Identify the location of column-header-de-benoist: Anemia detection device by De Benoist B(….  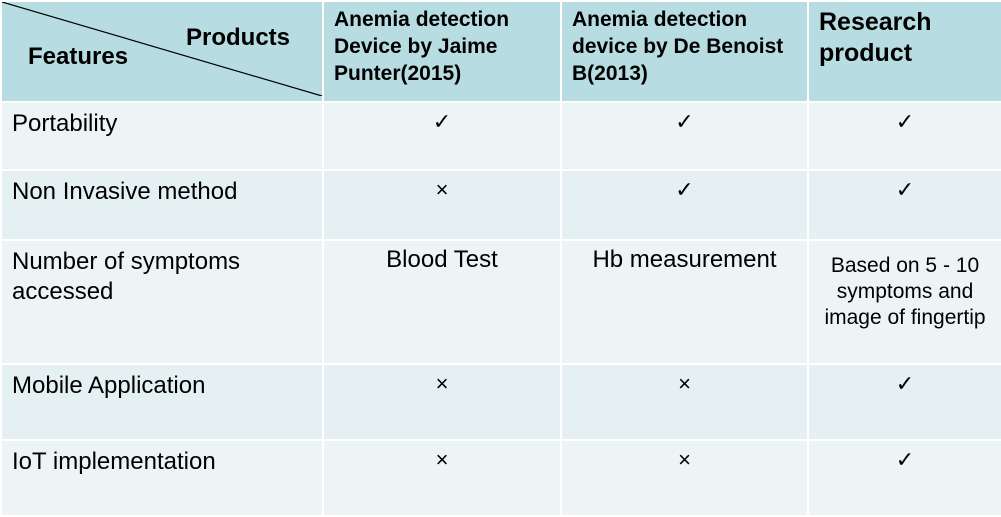
(684, 51).